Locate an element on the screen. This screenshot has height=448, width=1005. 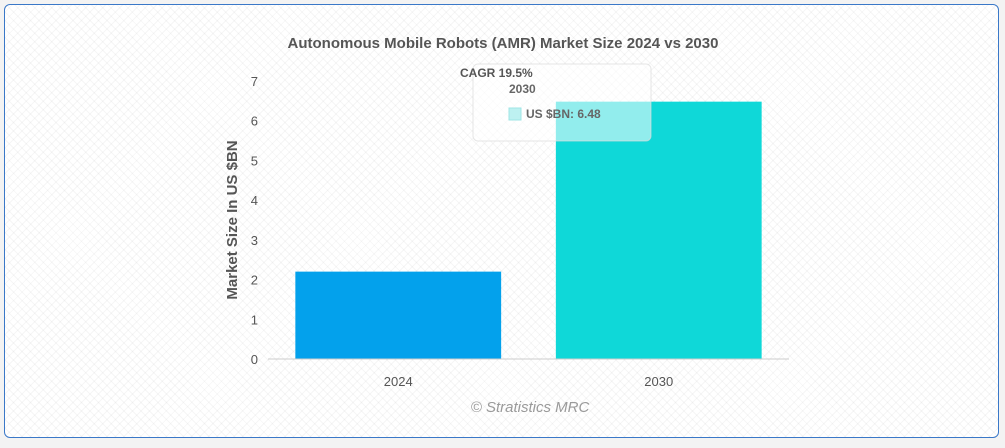
y-tick-label: 4 is located at coordinates (254, 200).